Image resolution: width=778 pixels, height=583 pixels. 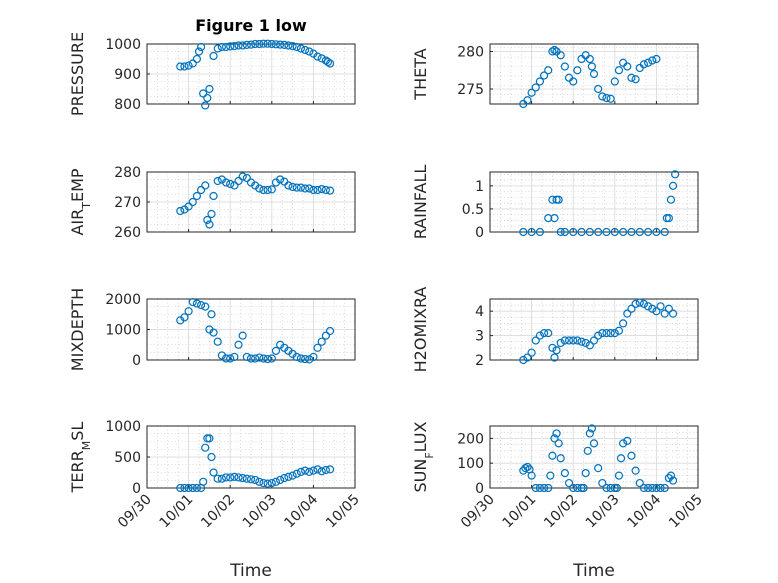 What do you see at coordinates (135, 512) in the screenshot?
I see `x-tick-label: 09/30` at bounding box center [135, 512].